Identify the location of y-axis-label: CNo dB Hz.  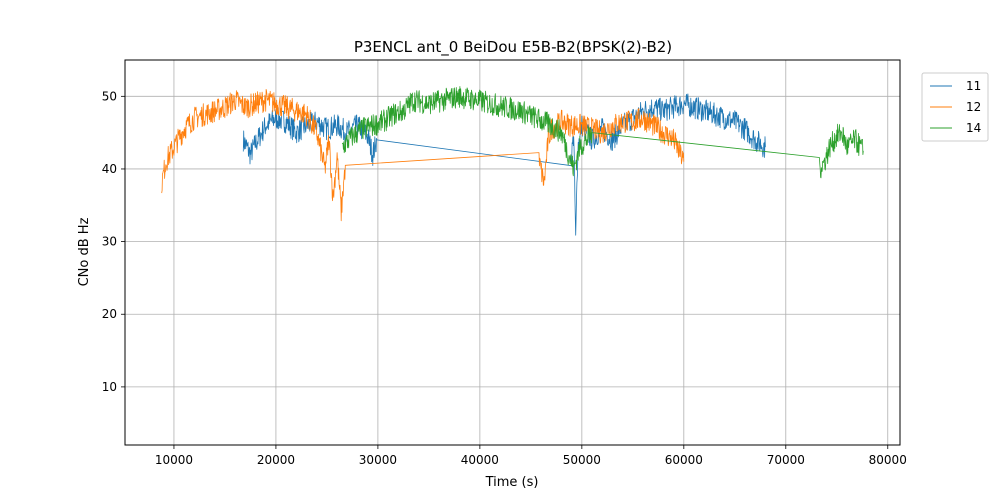
(84, 251).